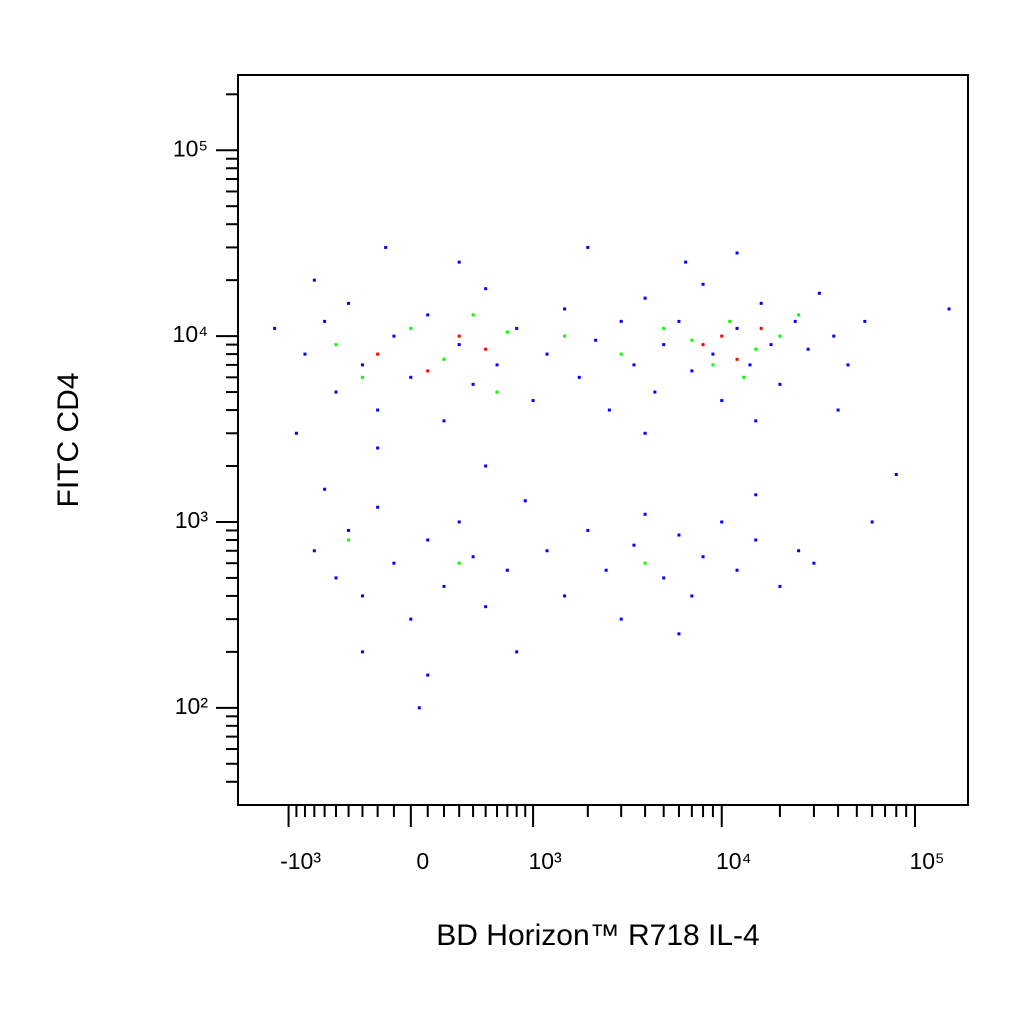  Describe the element at coordinates (190, 148) in the screenshot. I see `y-tick-label: 10⁵` at that location.